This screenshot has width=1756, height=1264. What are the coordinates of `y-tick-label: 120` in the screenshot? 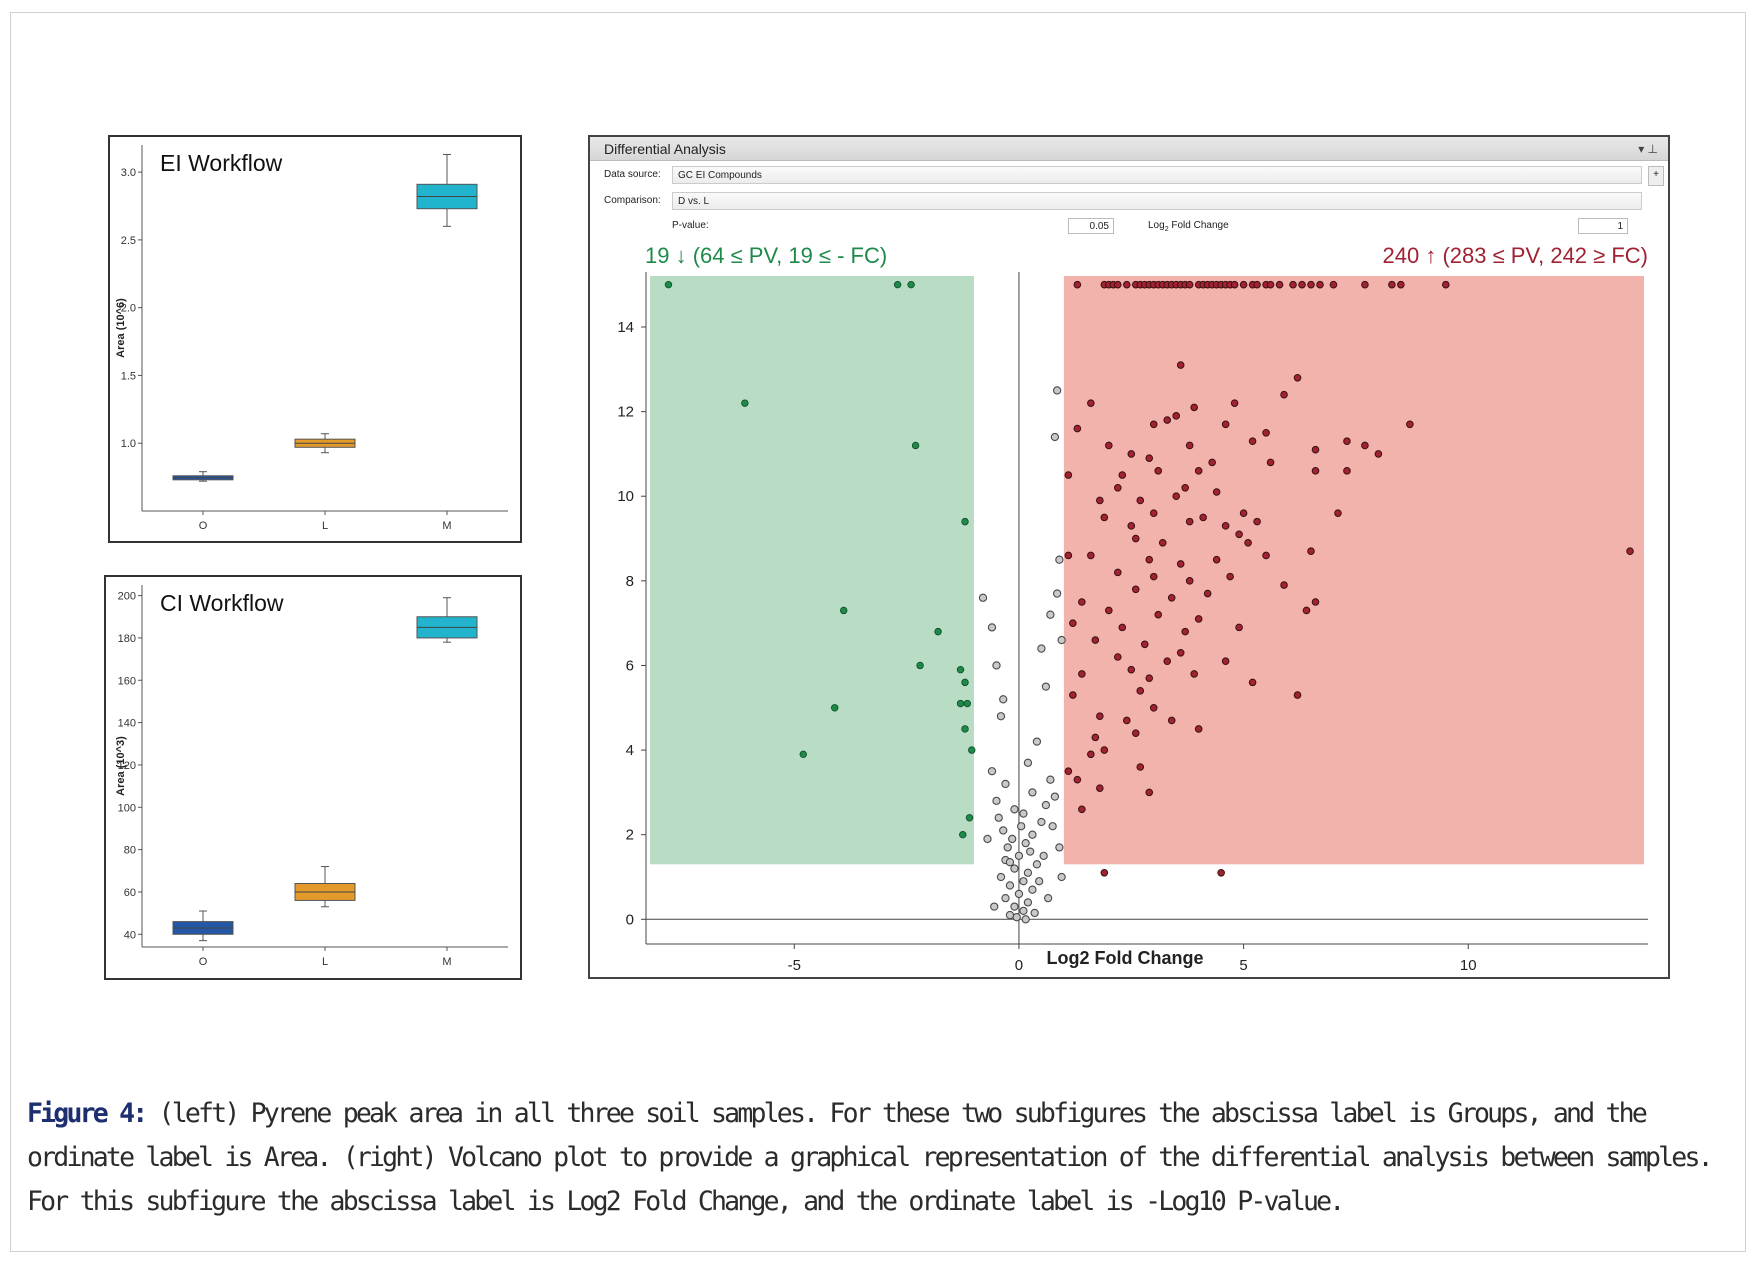 It's located at (127, 766).